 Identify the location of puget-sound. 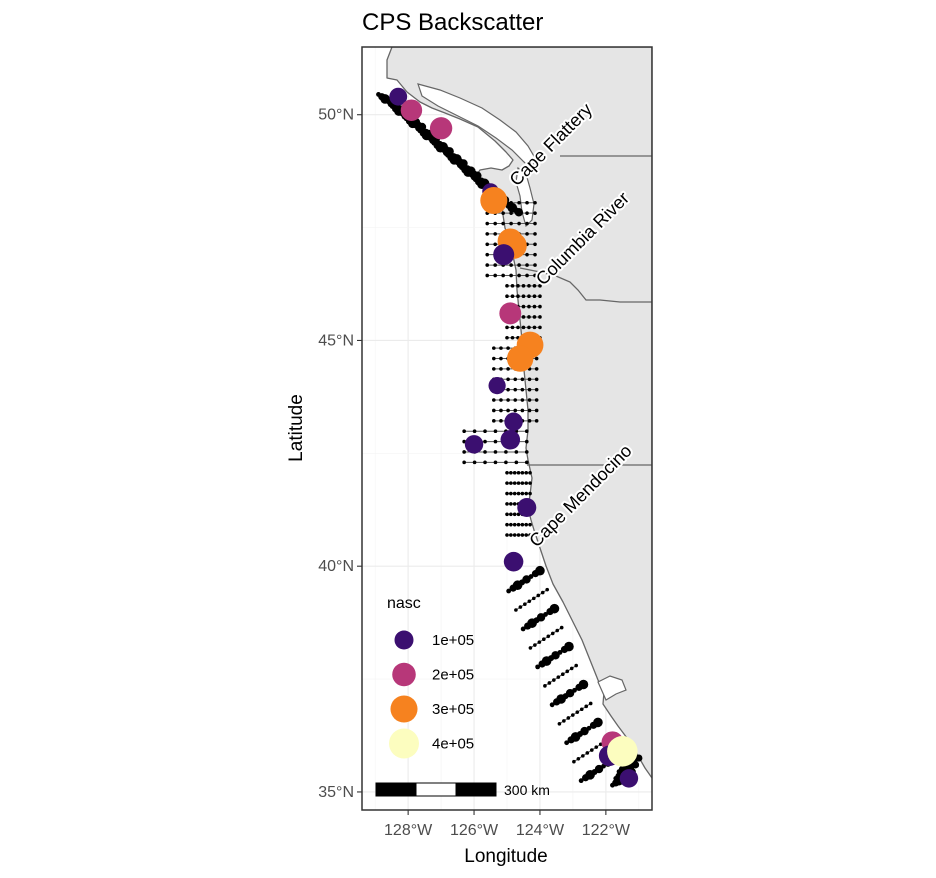
(525, 197).